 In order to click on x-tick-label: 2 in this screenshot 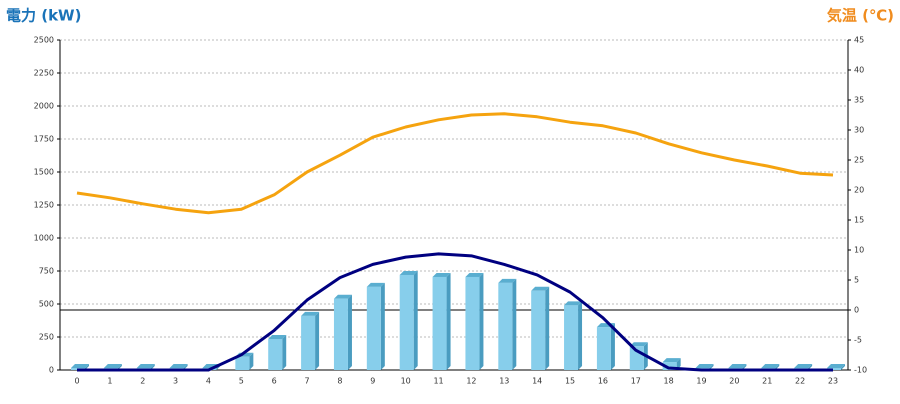, I will do `click(142, 381)`.